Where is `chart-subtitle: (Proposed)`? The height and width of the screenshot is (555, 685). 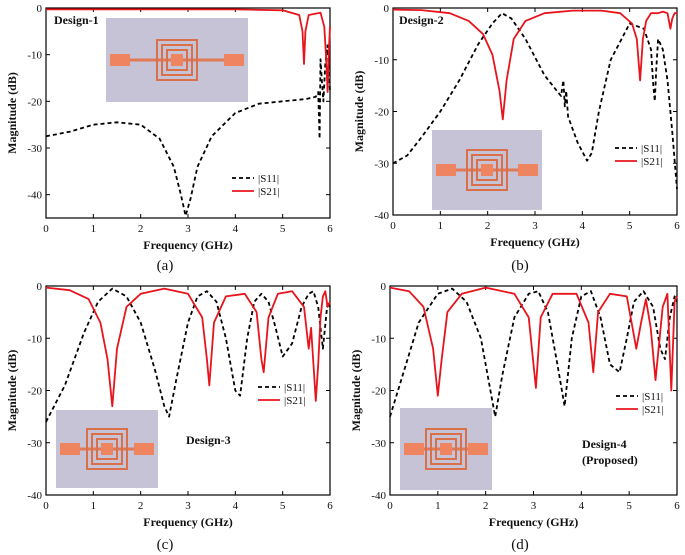
chart-subtitle: (Proposed) is located at coordinates (610, 460).